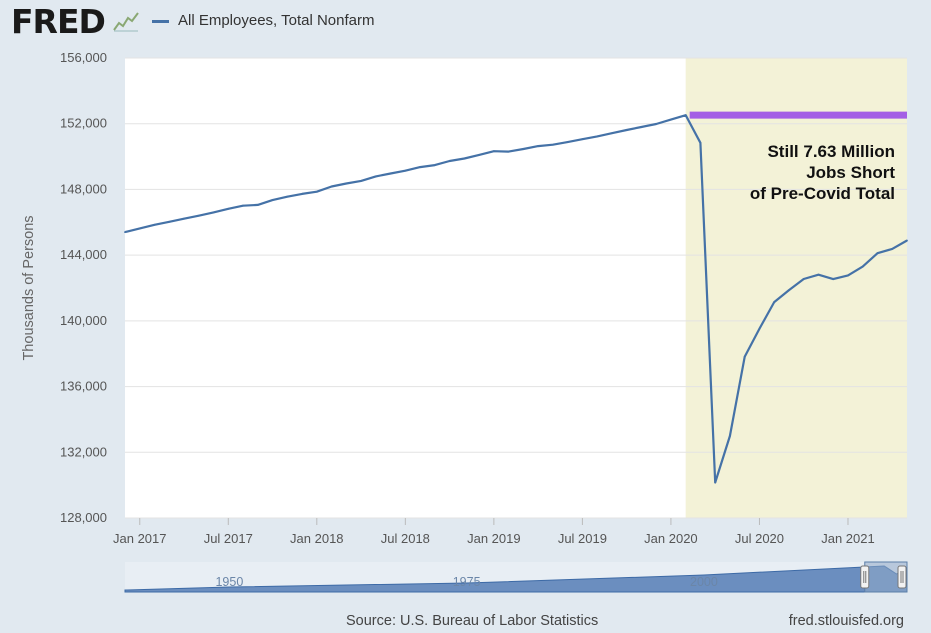 This screenshot has width=931, height=633. I want to click on x-tick-label: Jan 2018, so click(317, 538).